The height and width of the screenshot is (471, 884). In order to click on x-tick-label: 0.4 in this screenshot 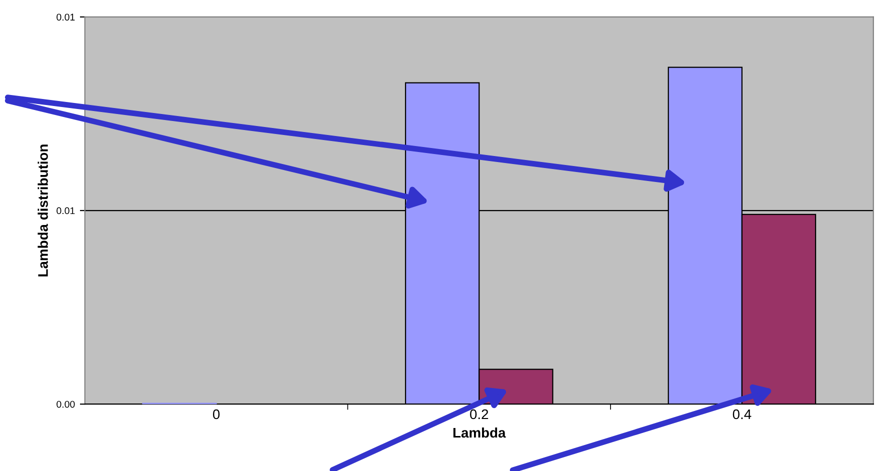, I will do `click(742, 414)`.